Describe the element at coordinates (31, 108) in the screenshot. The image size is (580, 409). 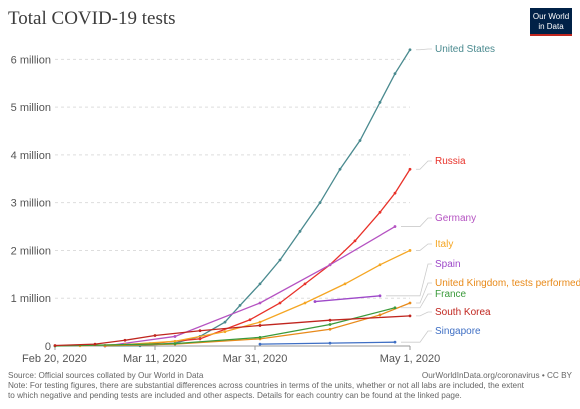
I see `y-tick-label: 5 million` at that location.